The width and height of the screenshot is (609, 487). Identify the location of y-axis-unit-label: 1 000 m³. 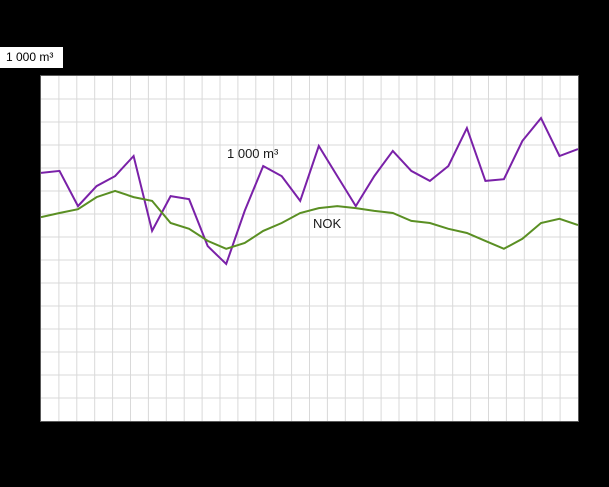
(32, 57).